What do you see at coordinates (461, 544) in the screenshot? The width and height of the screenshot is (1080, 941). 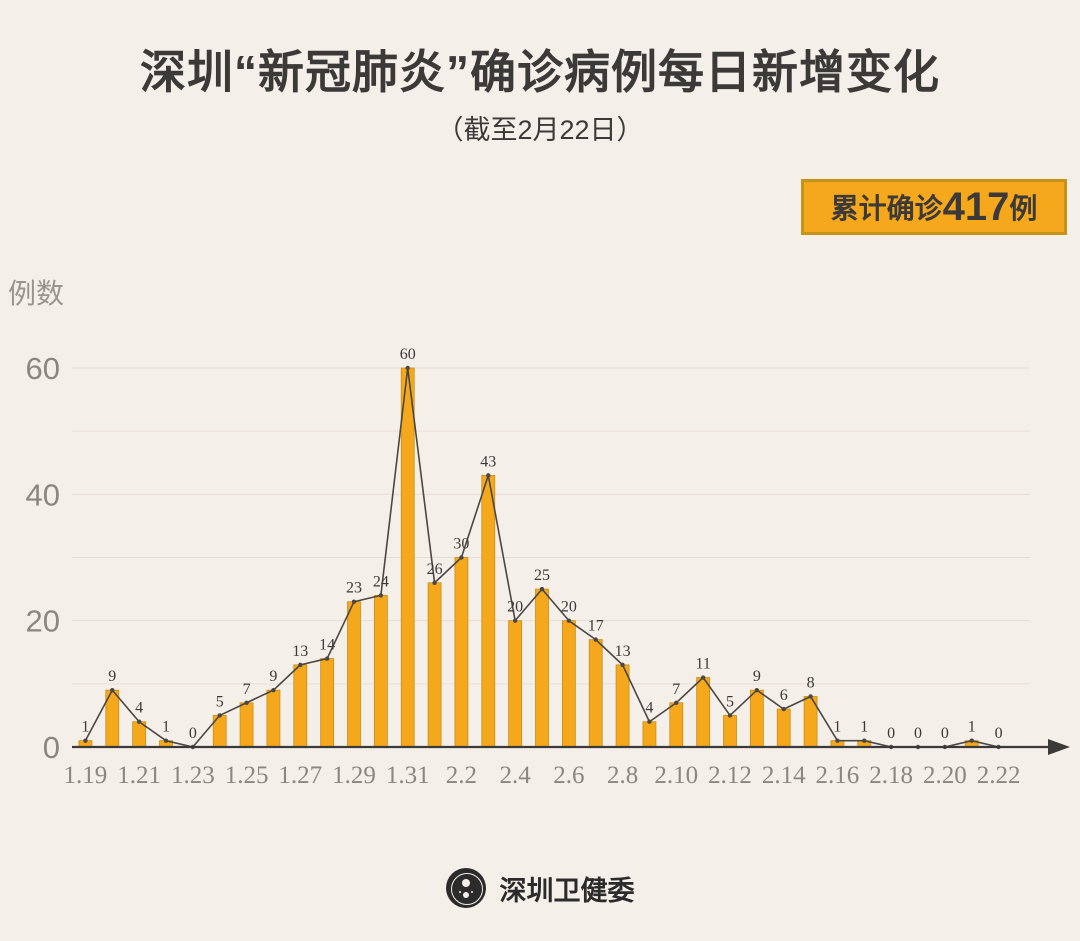 I see `data-label: 30` at bounding box center [461, 544].